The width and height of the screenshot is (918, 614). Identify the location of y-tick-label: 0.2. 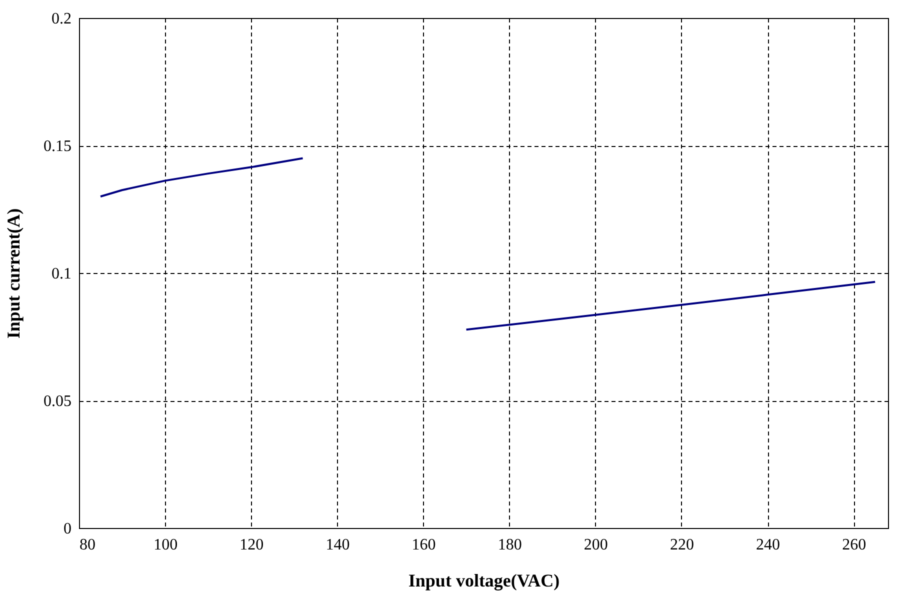
(62, 19).